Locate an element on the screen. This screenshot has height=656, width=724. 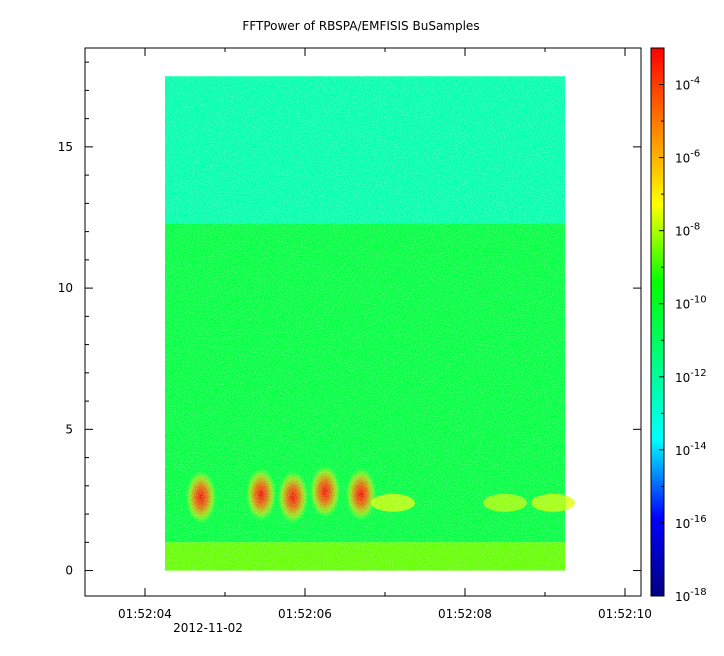
x-tick-label-3: 01:52:10 is located at coordinates (625, 614).